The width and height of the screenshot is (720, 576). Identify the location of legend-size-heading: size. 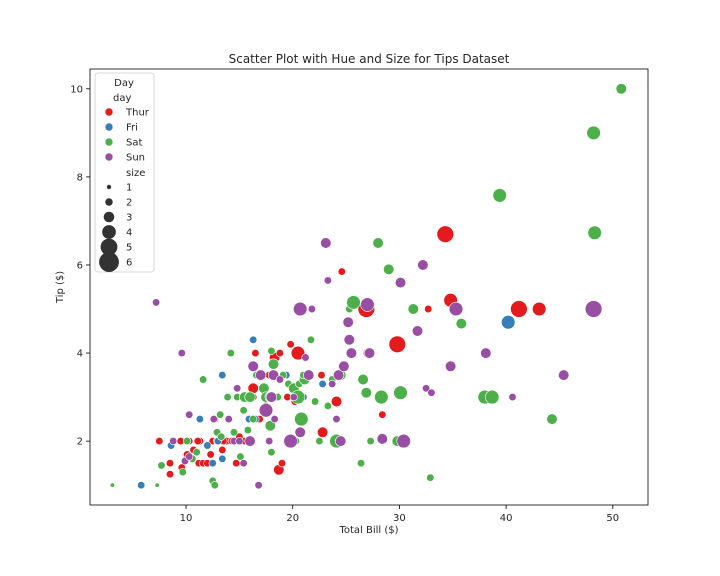
(135, 173).